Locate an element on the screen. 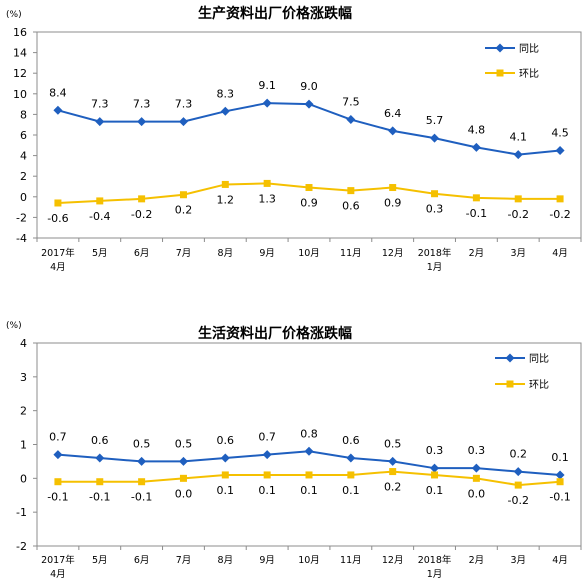 The image size is (585, 586). data-label: -0.4 is located at coordinates (99, 216).